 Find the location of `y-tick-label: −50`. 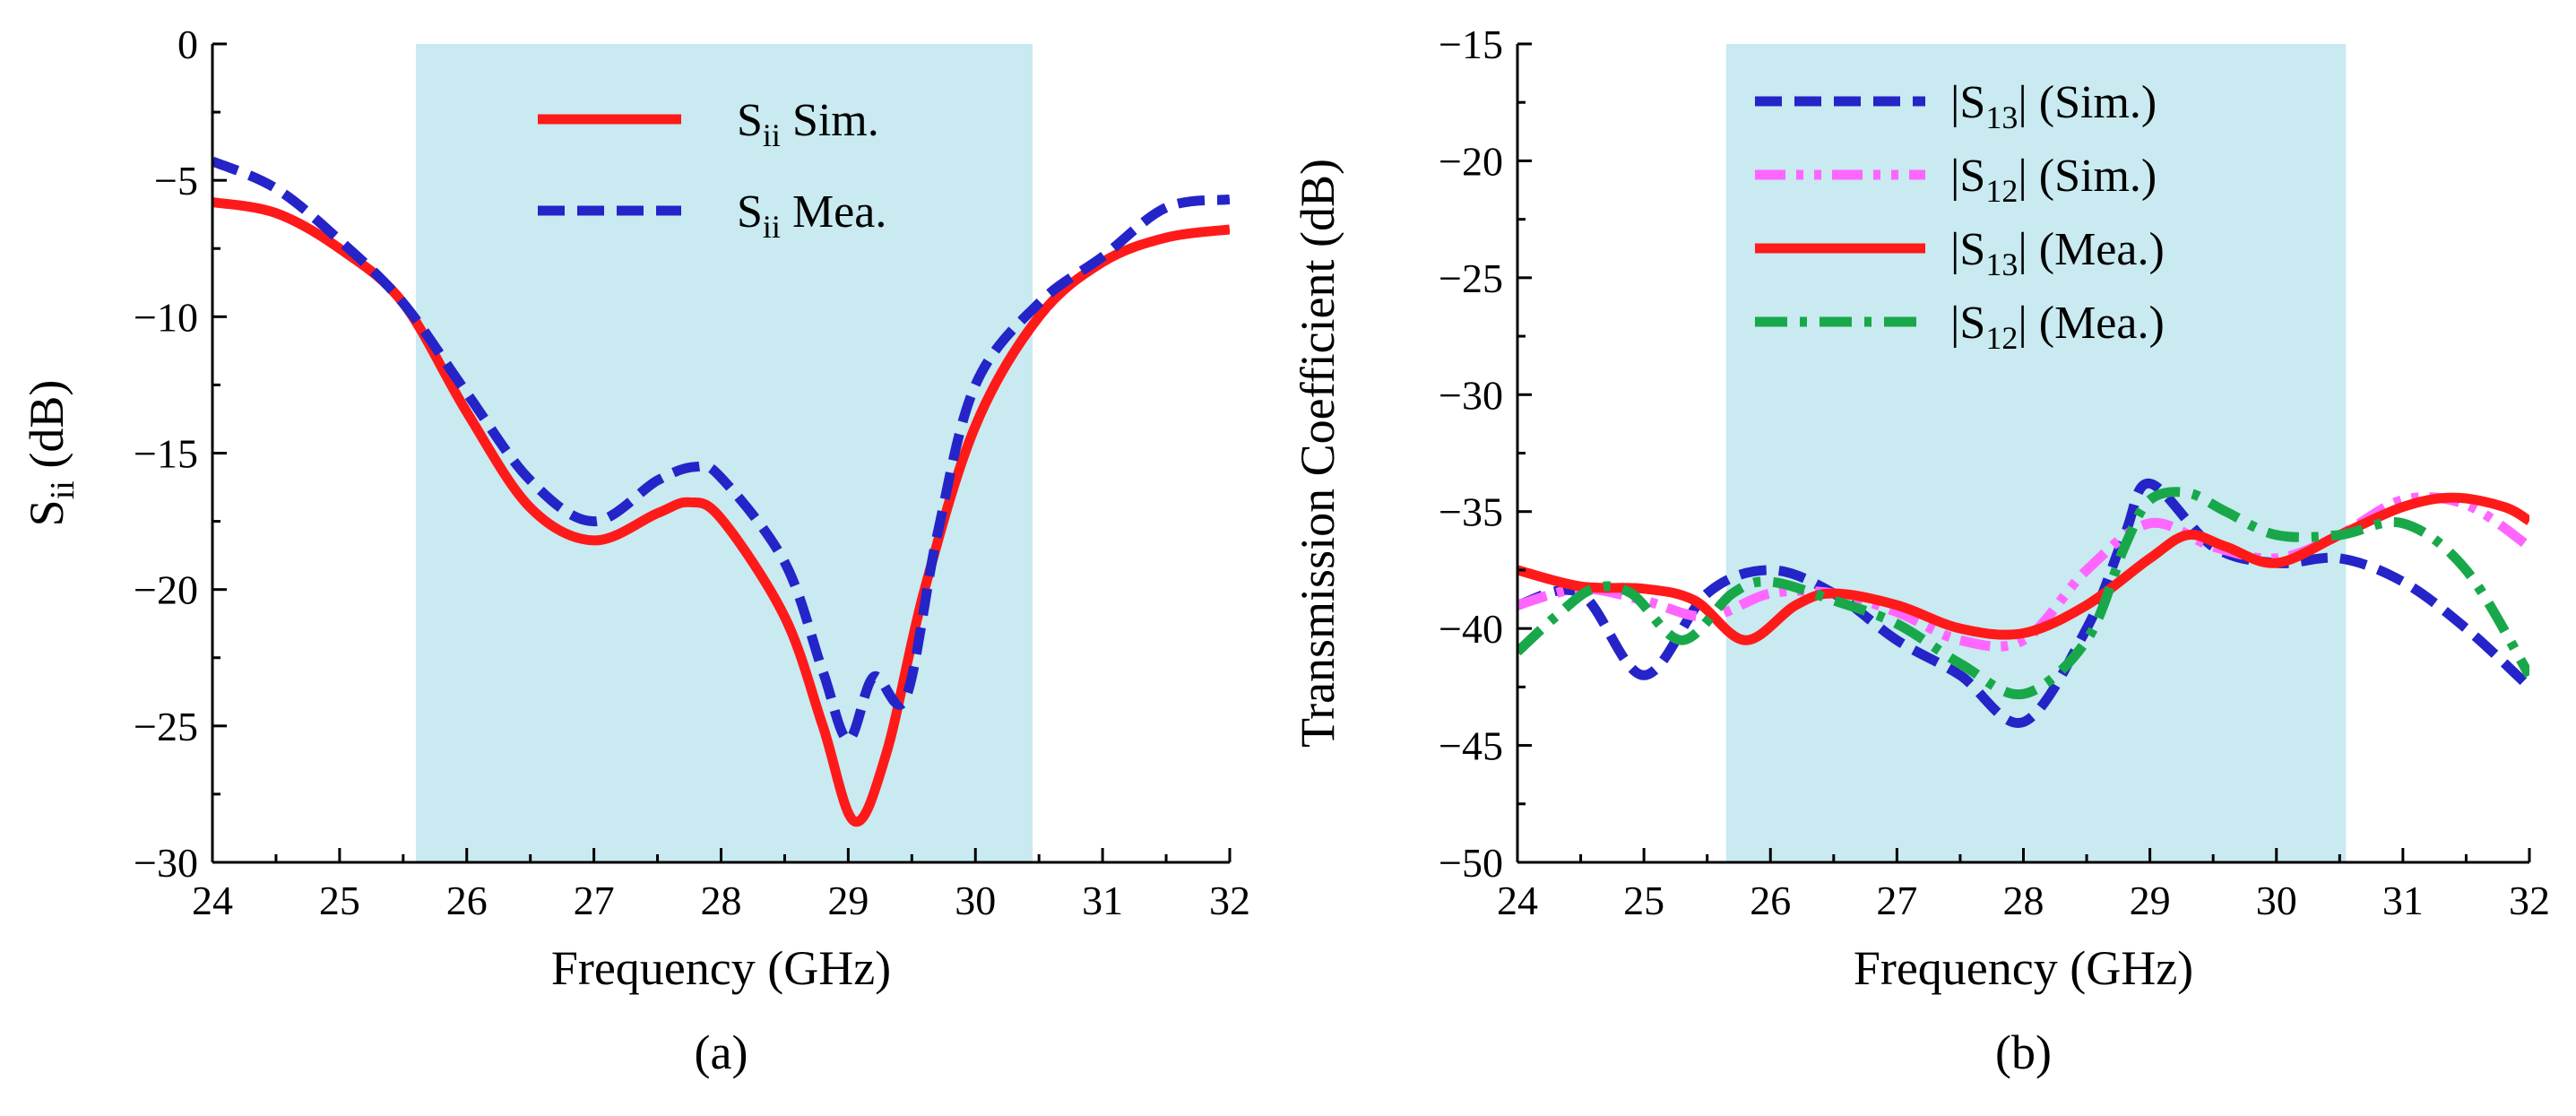

y-tick-label: −50 is located at coordinates (1471, 863).